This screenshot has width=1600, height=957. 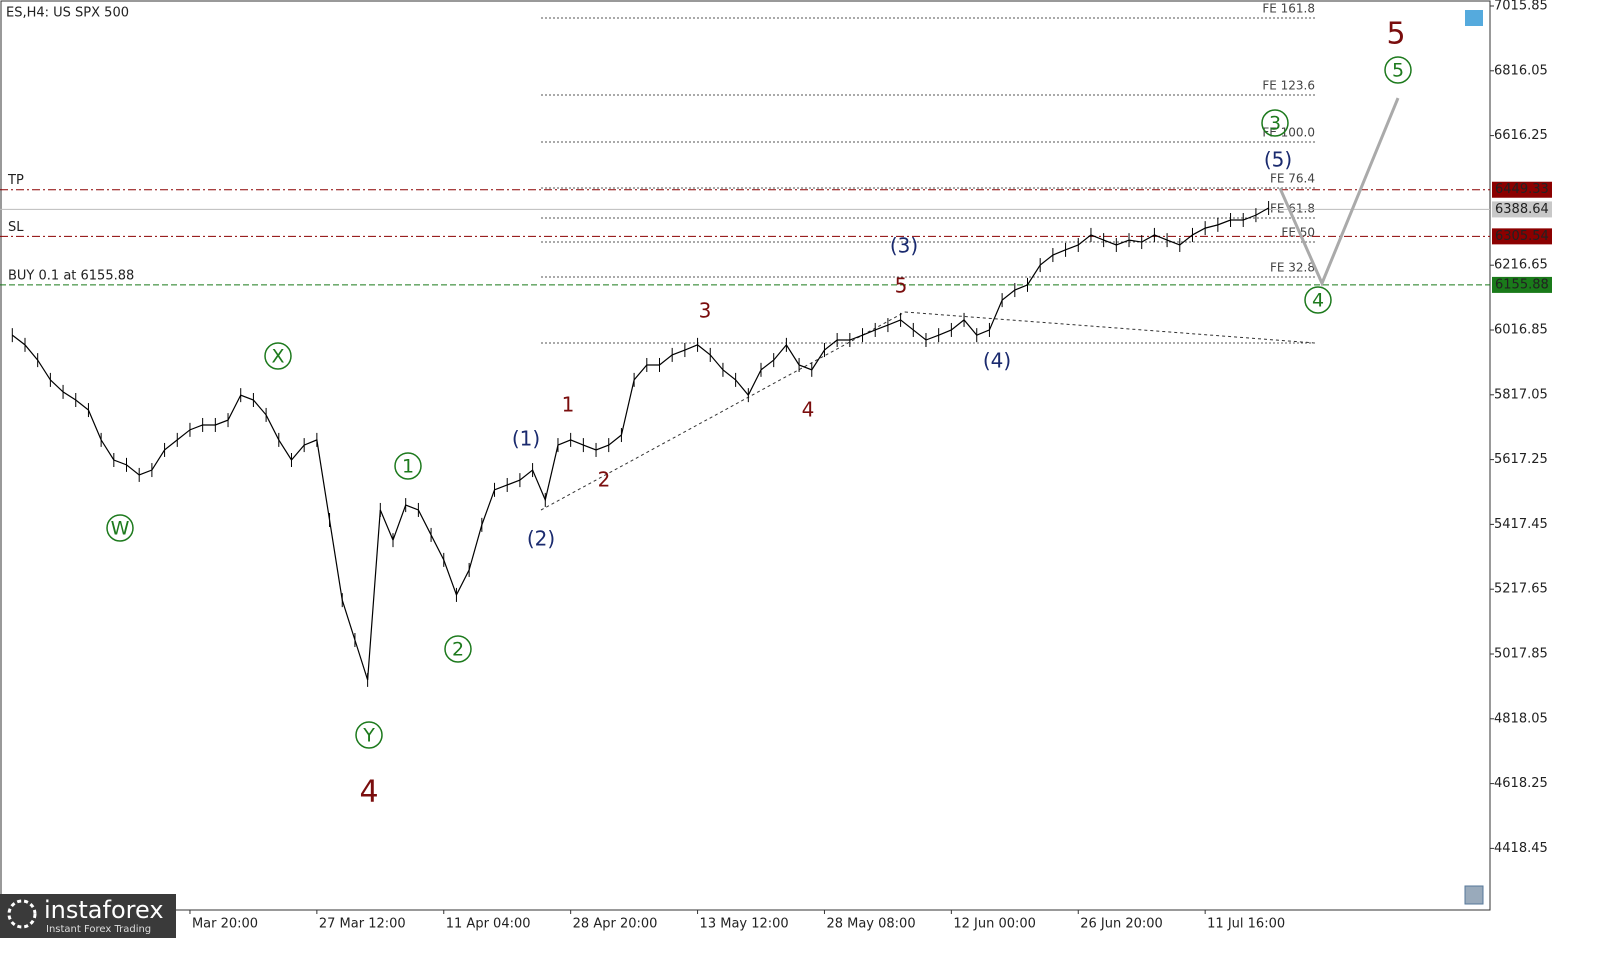 What do you see at coordinates (1521, 70) in the screenshot?
I see `y-tick-label: 6816.05` at bounding box center [1521, 70].